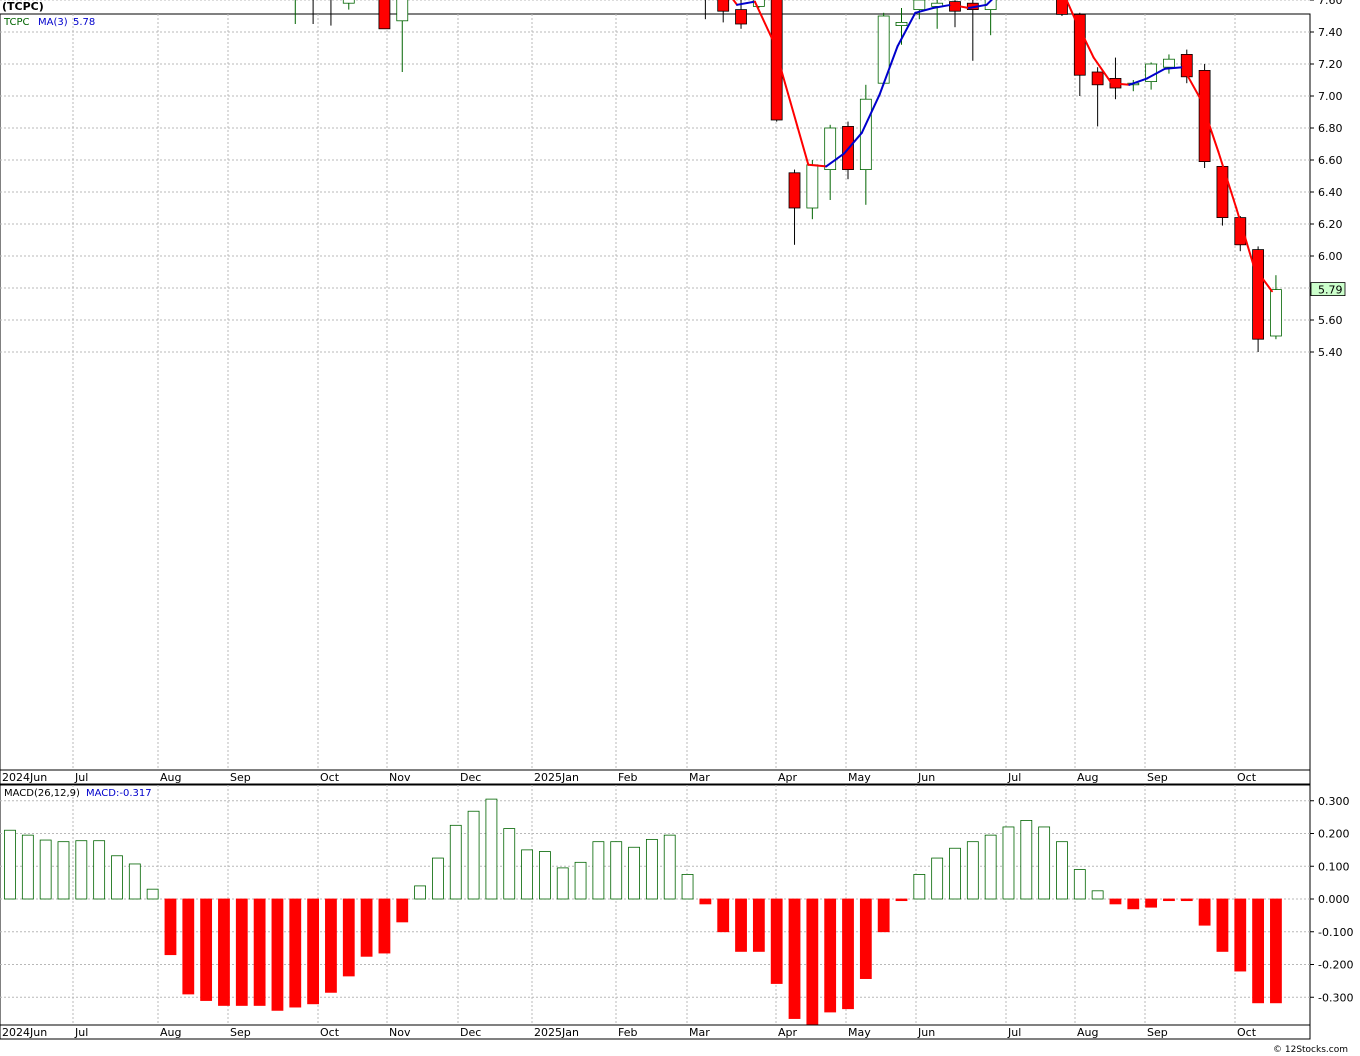 Image resolution: width=1360 pixels, height=1056 pixels. What do you see at coordinates (1330, 320) in the screenshot?
I see `price-tick-label: 5.60` at bounding box center [1330, 320].